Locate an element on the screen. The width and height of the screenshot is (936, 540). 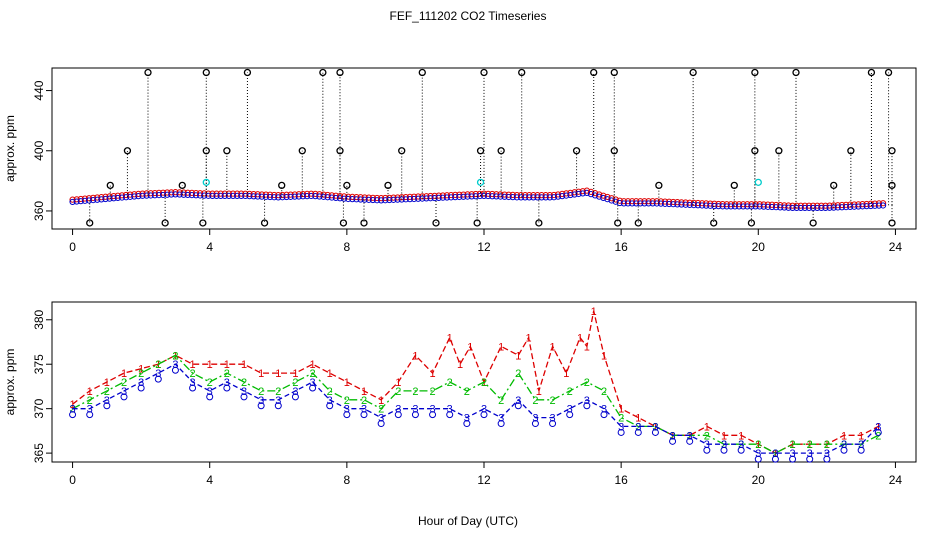
y-tick-label: 375 is located at coordinates (39, 364).